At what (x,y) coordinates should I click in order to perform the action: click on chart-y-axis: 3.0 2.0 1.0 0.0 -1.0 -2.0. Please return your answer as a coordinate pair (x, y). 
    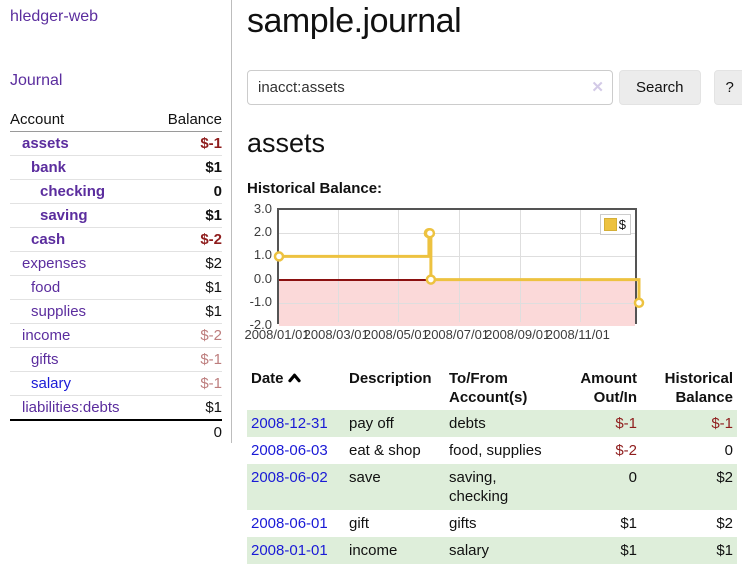
    Looking at the image, I should click on (260, 266).